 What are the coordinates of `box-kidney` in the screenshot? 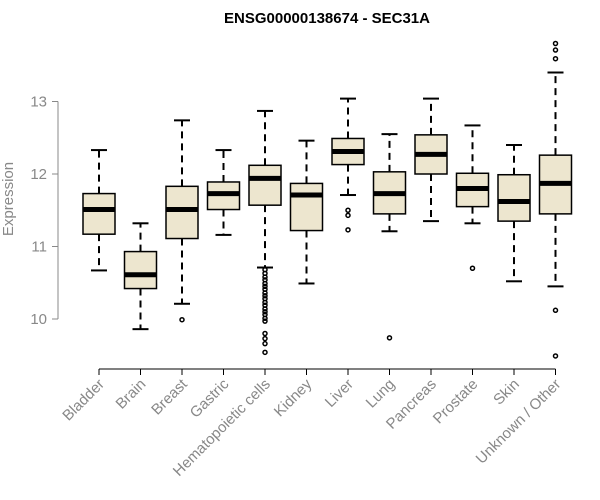 It's located at (306, 212).